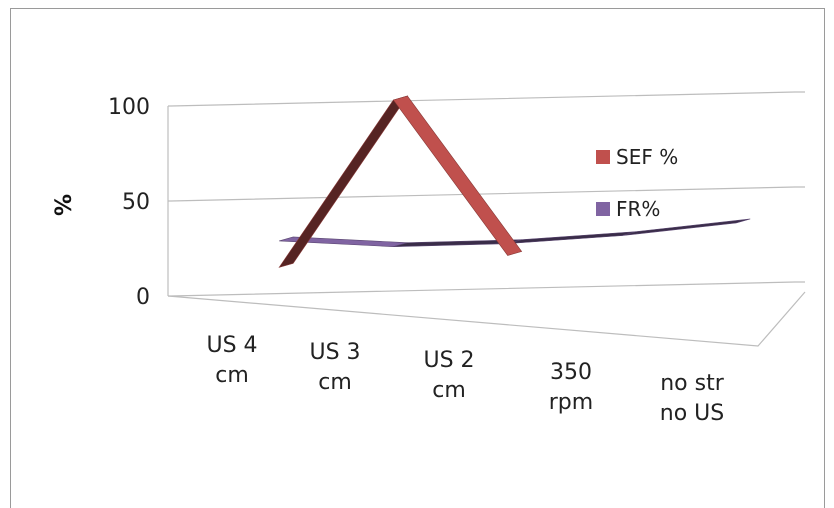  What do you see at coordinates (603, 209) in the screenshot?
I see `legend-swatch-fr` at bounding box center [603, 209].